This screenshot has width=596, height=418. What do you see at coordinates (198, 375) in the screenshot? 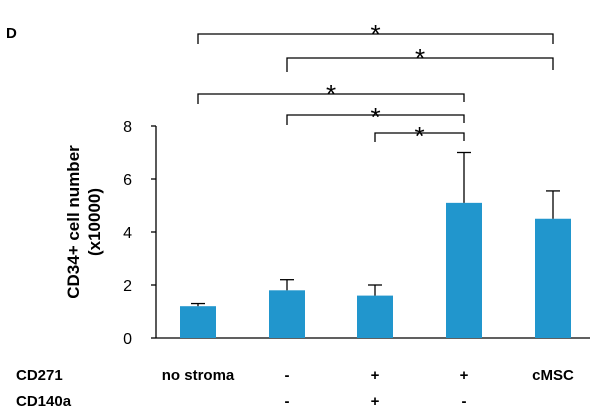
I see `condition-value: no stroma` at bounding box center [198, 375].